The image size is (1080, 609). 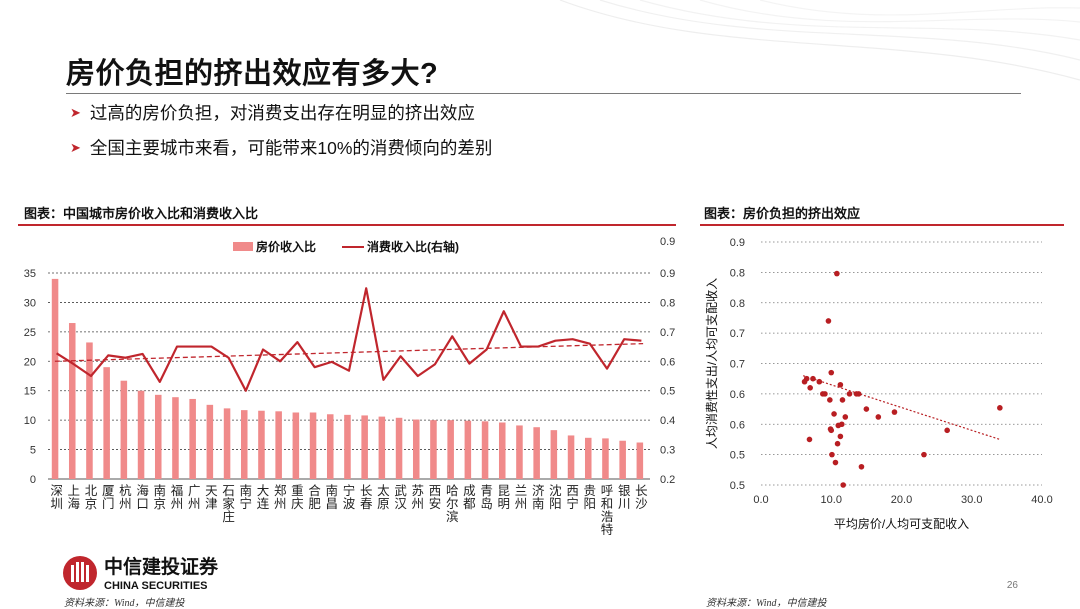 I want to click on category-label: 长沙, so click(x=641, y=497).